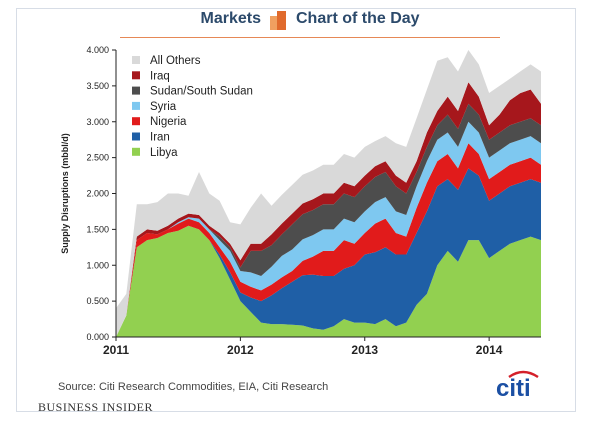 Image resolution: width=591 pixels, height=429 pixels. Describe the element at coordinates (164, 153) in the screenshot. I see `legend-label: Libya` at that location.